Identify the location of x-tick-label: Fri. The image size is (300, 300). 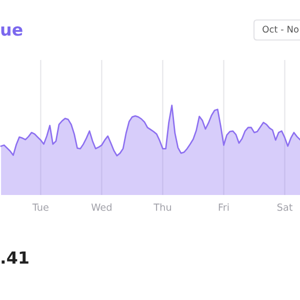
(223, 207).